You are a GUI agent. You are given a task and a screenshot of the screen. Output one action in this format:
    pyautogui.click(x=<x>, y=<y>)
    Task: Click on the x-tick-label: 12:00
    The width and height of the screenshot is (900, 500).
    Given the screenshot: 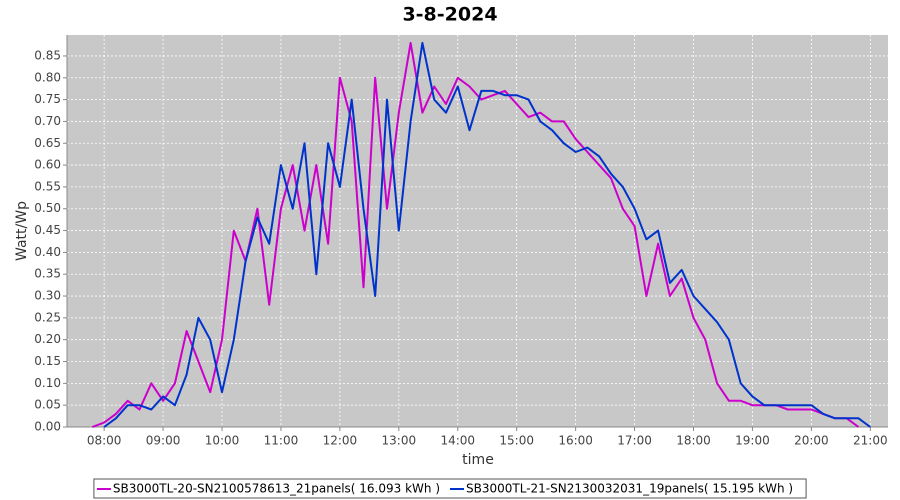 What is the action you would take?
    pyautogui.click(x=340, y=441)
    